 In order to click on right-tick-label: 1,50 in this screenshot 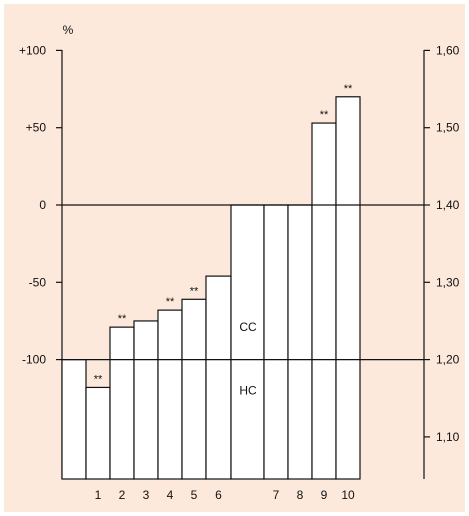, I will do `click(448, 128)`.